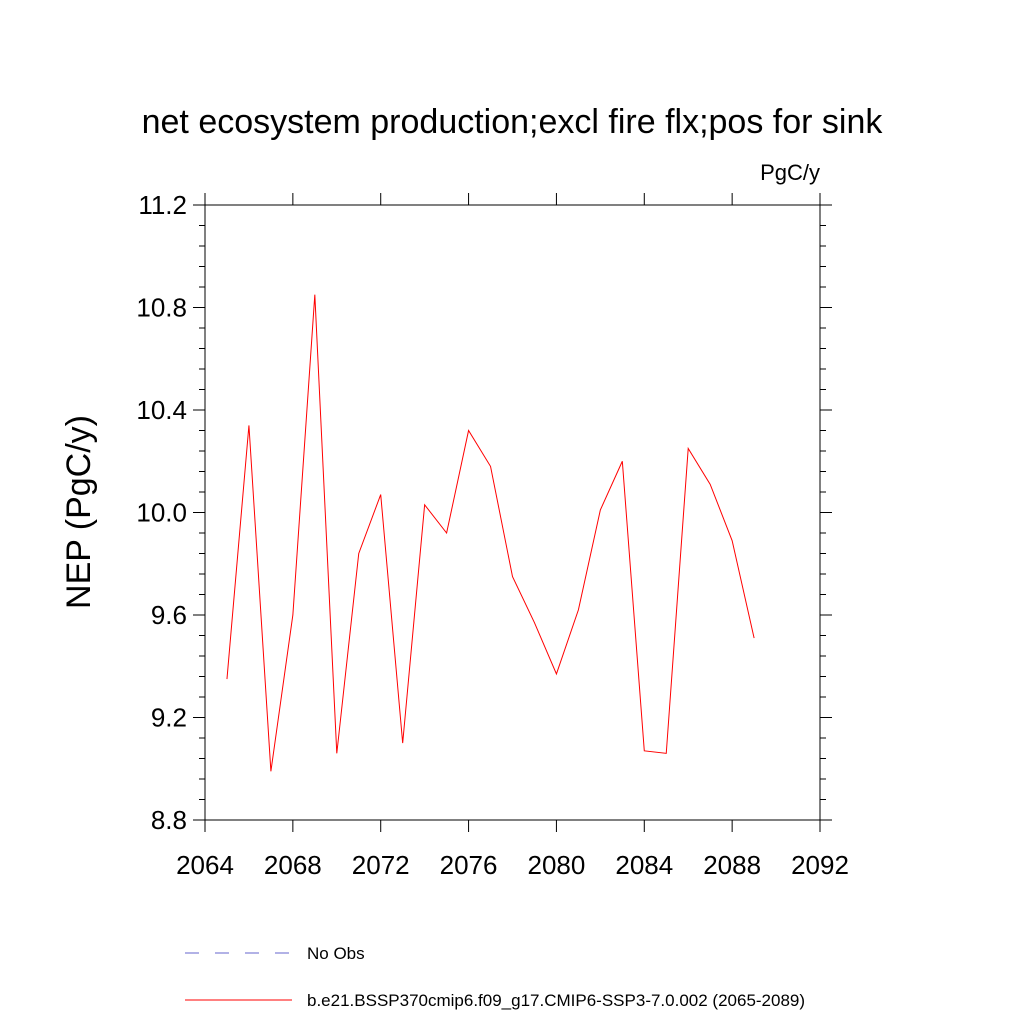  Describe the element at coordinates (381, 865) in the screenshot. I see `x-tick-label: 2072` at that location.